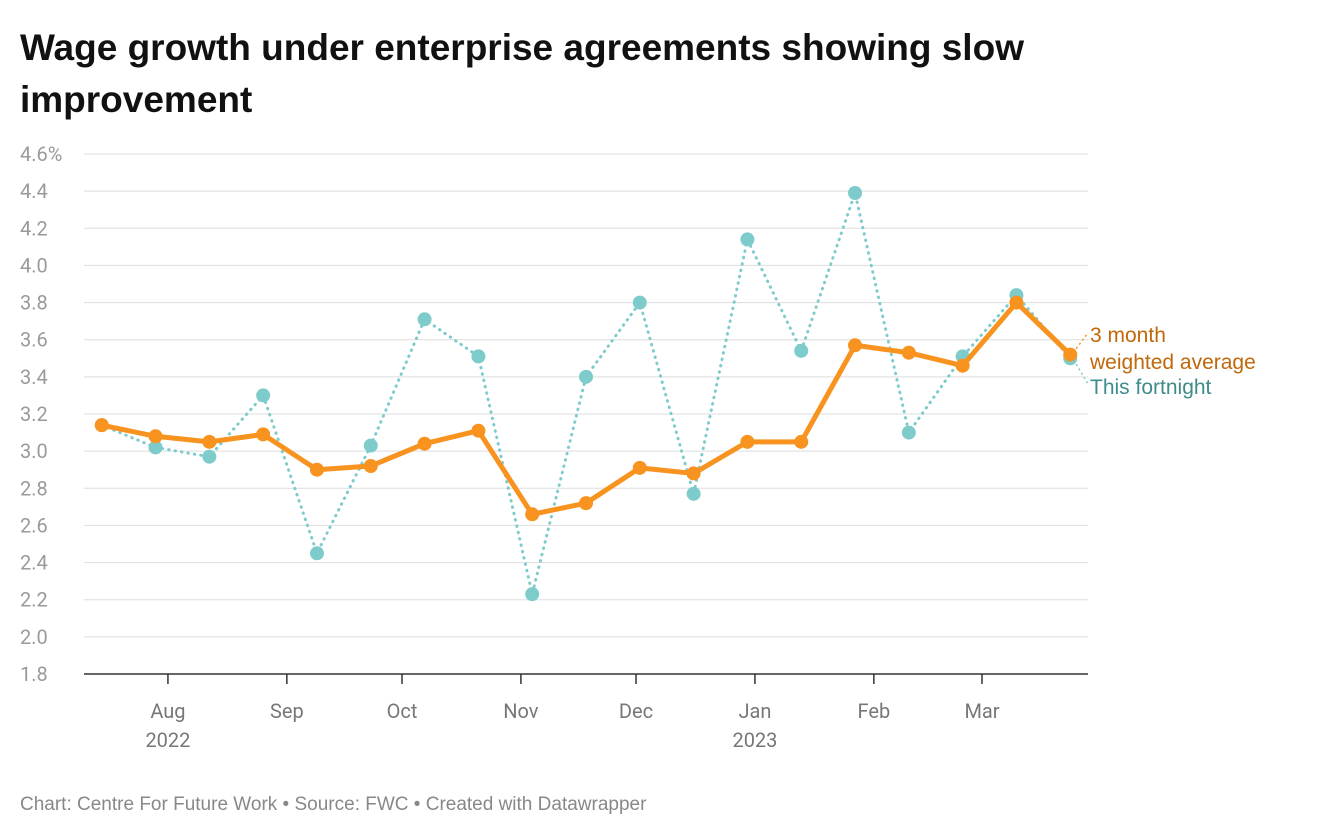 This screenshot has width=1320, height=840. I want to click on y-tick-label: 3.6, so click(34, 340).